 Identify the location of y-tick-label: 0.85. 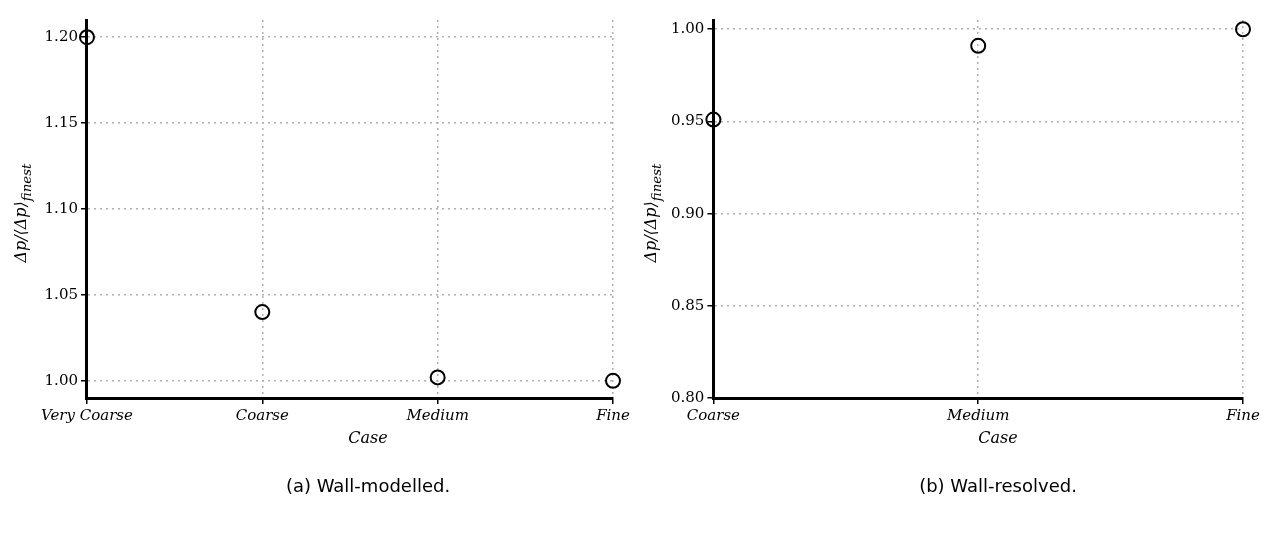
(687, 304).